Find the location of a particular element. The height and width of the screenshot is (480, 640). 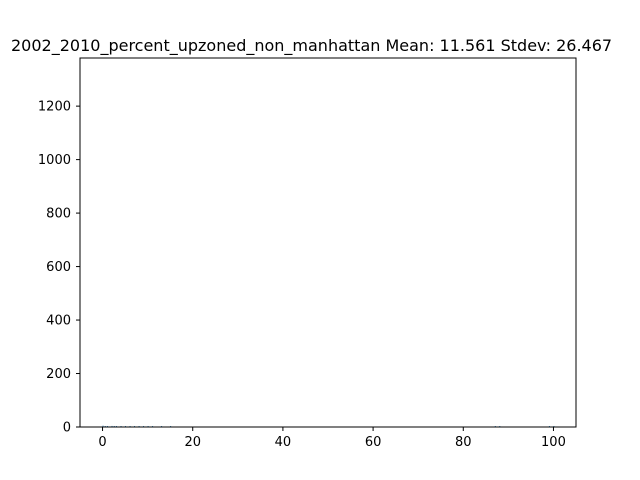

y-tick-label-400: 400 is located at coordinates (58, 321).